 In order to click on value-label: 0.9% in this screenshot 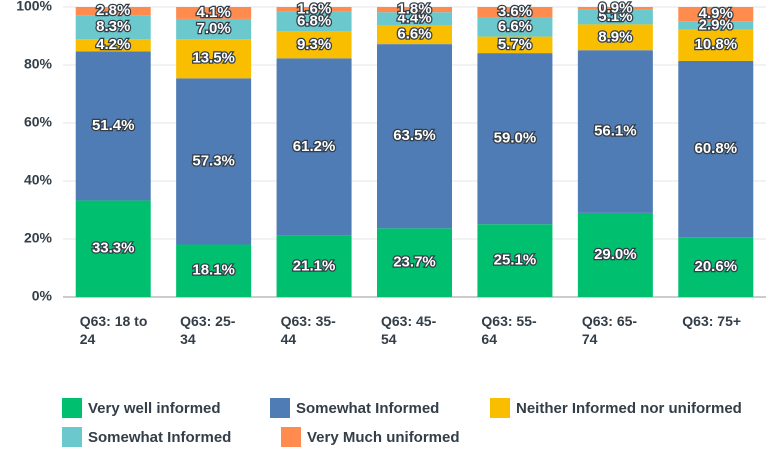, I will do `click(615, 8)`.